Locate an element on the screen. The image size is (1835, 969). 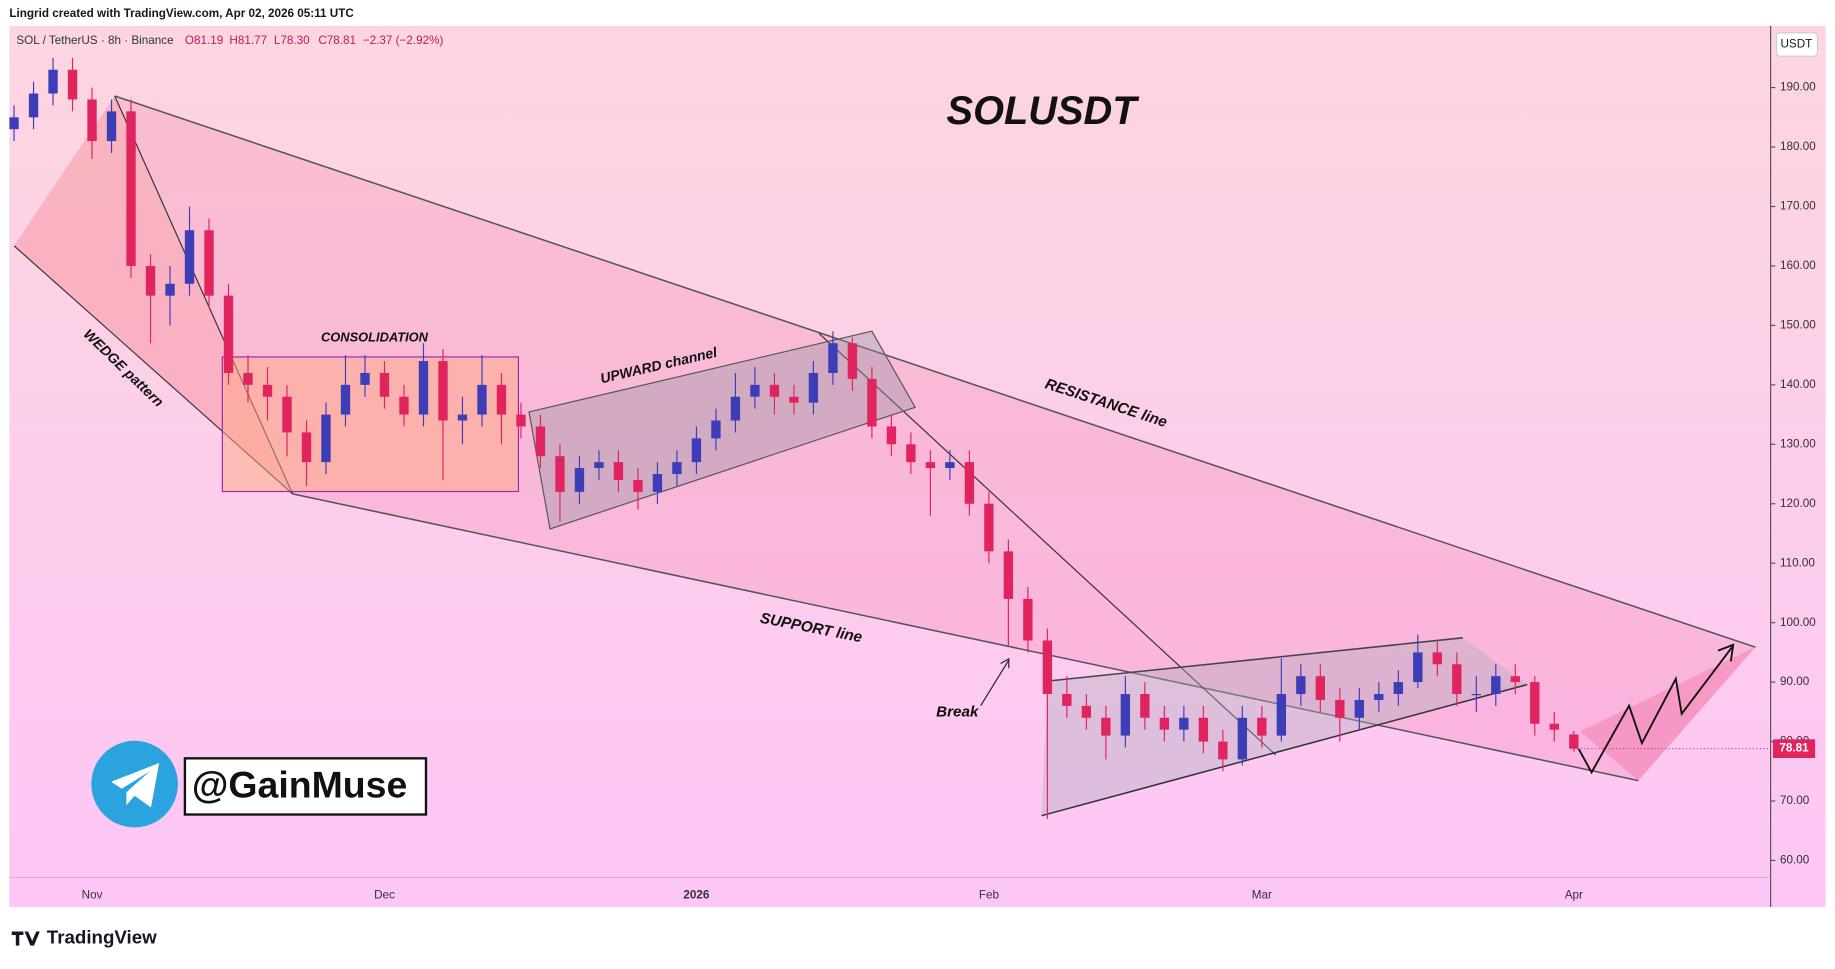
currency: USDT is located at coordinates (1796, 44).